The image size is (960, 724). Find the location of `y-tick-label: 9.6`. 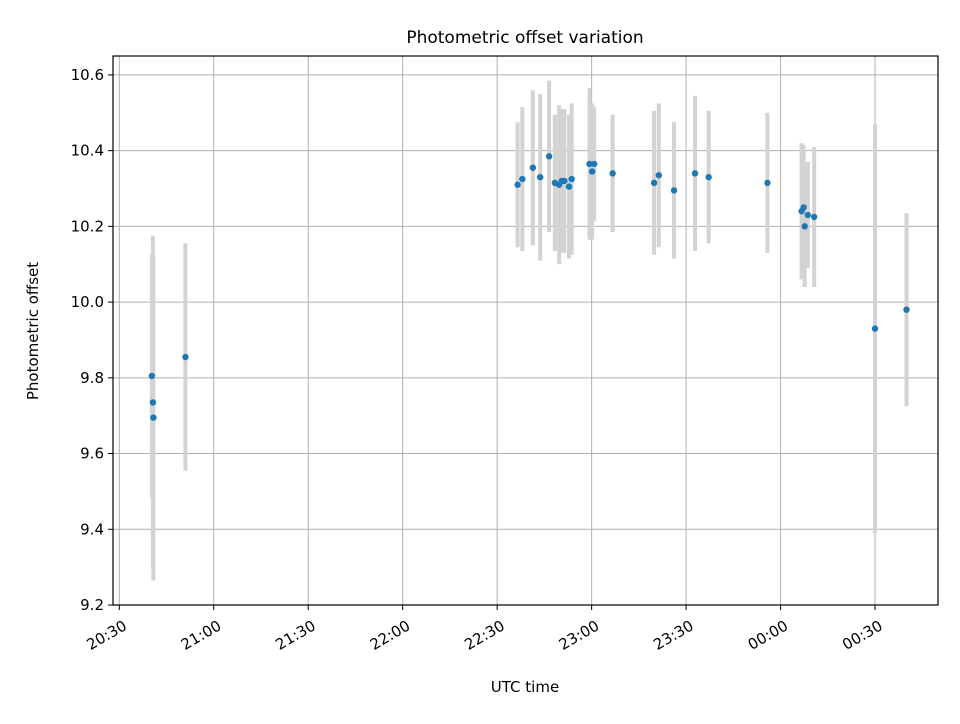

y-tick-label: 9.6 is located at coordinates (92, 454).